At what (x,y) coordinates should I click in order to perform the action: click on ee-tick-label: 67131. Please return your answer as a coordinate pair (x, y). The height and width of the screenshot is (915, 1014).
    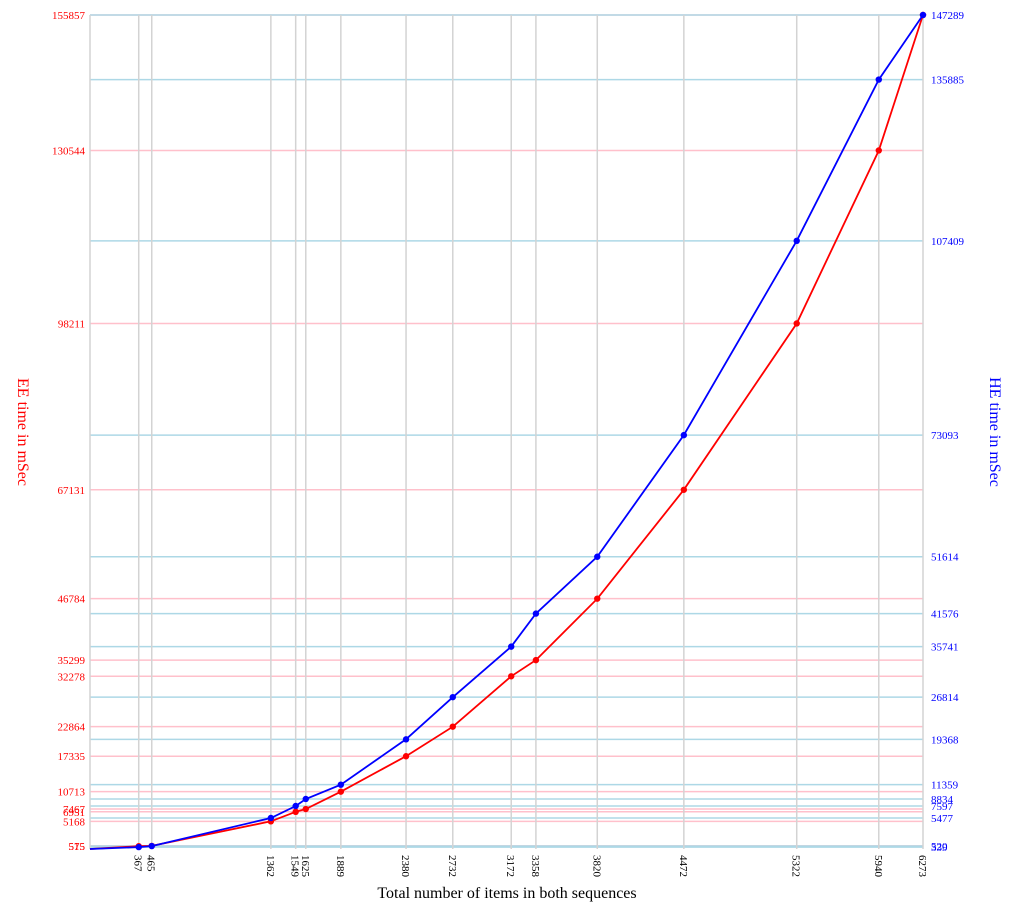
    Looking at the image, I should click on (72, 491).